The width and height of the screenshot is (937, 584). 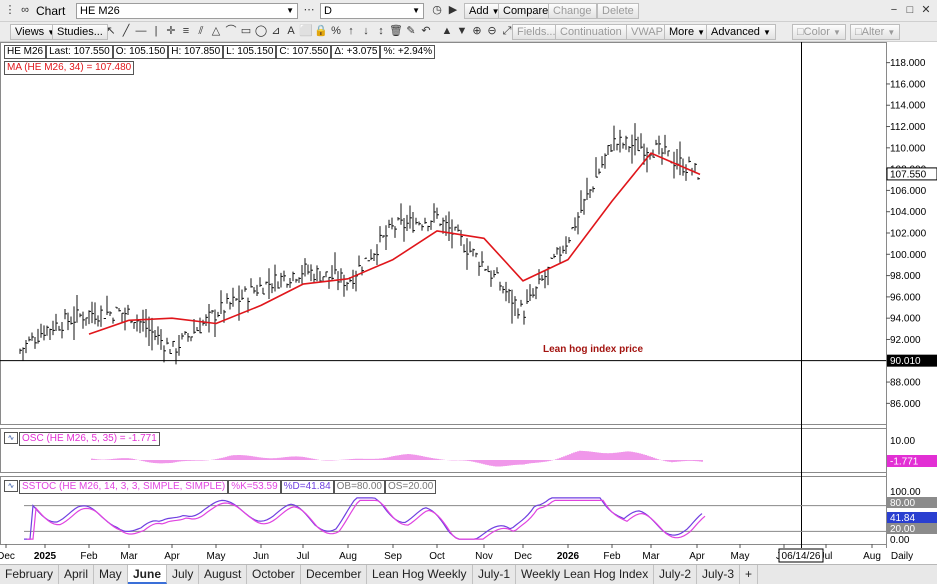 What do you see at coordinates (10, 10) in the screenshot?
I see `drag-handle-icon: ⋮` at bounding box center [10, 10].